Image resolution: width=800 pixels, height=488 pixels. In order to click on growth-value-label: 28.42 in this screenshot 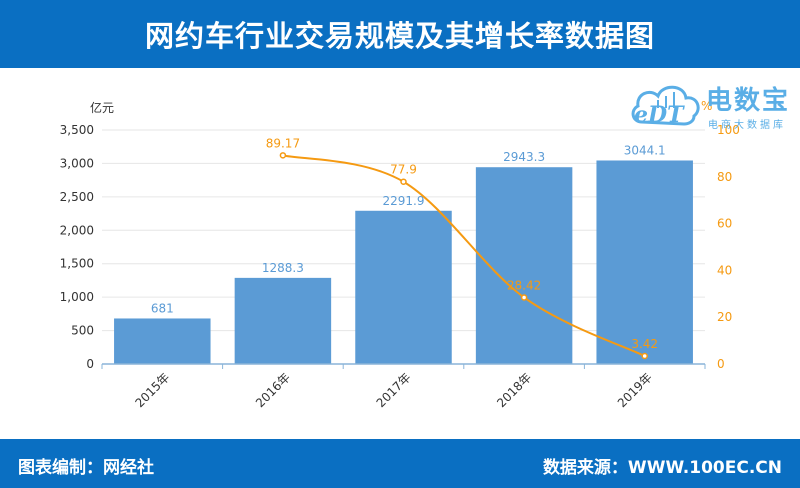, I will do `click(524, 285)`.